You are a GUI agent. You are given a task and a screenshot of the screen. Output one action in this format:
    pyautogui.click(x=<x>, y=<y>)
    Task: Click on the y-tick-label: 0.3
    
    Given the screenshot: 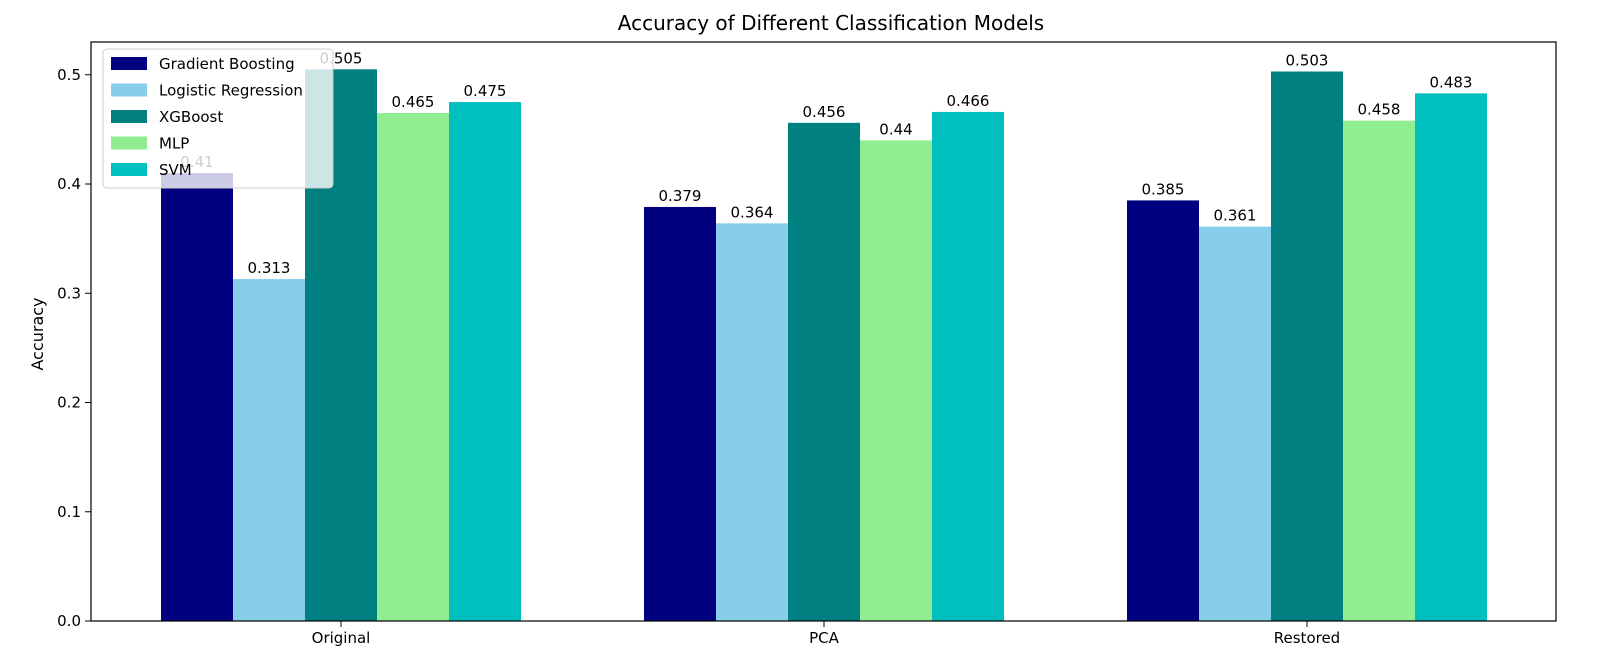 What is the action you would take?
    pyautogui.click(x=69, y=293)
    